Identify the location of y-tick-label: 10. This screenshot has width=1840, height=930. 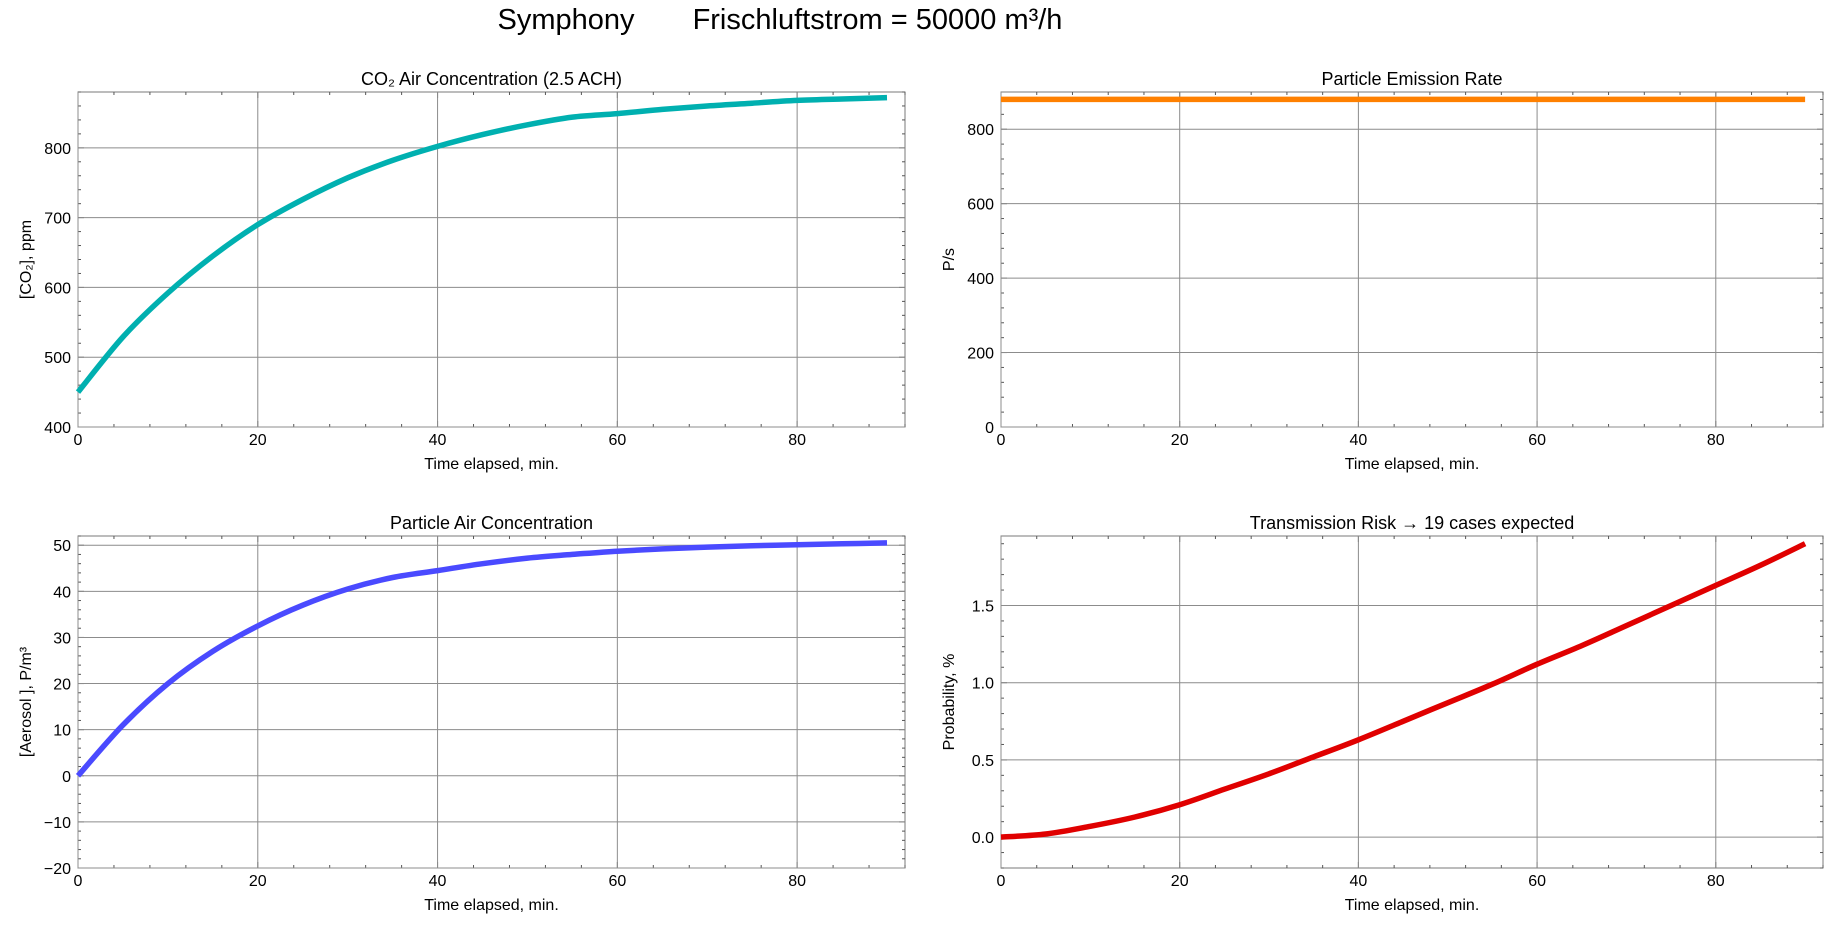
(62, 731).